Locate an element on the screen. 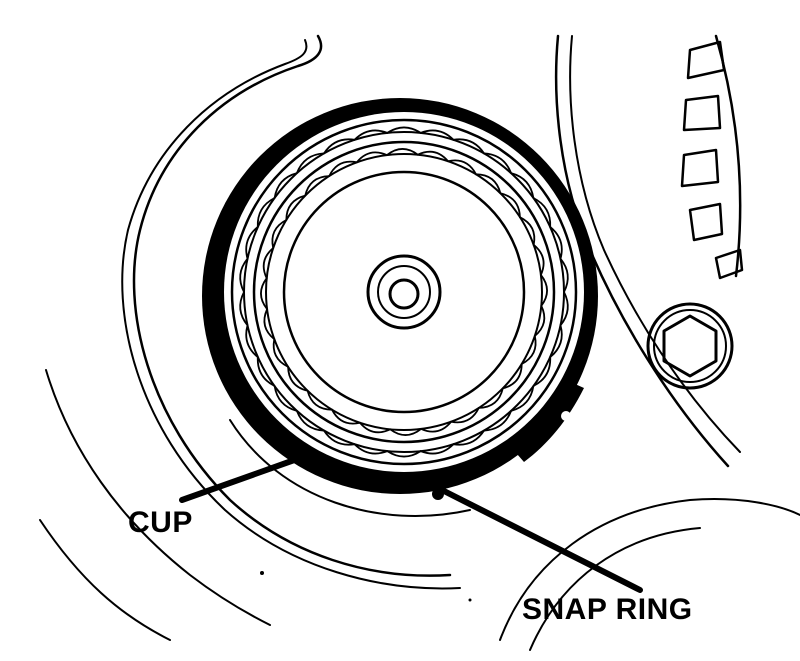 This screenshot has width=800, height=661. hub is located at coordinates (404, 292).